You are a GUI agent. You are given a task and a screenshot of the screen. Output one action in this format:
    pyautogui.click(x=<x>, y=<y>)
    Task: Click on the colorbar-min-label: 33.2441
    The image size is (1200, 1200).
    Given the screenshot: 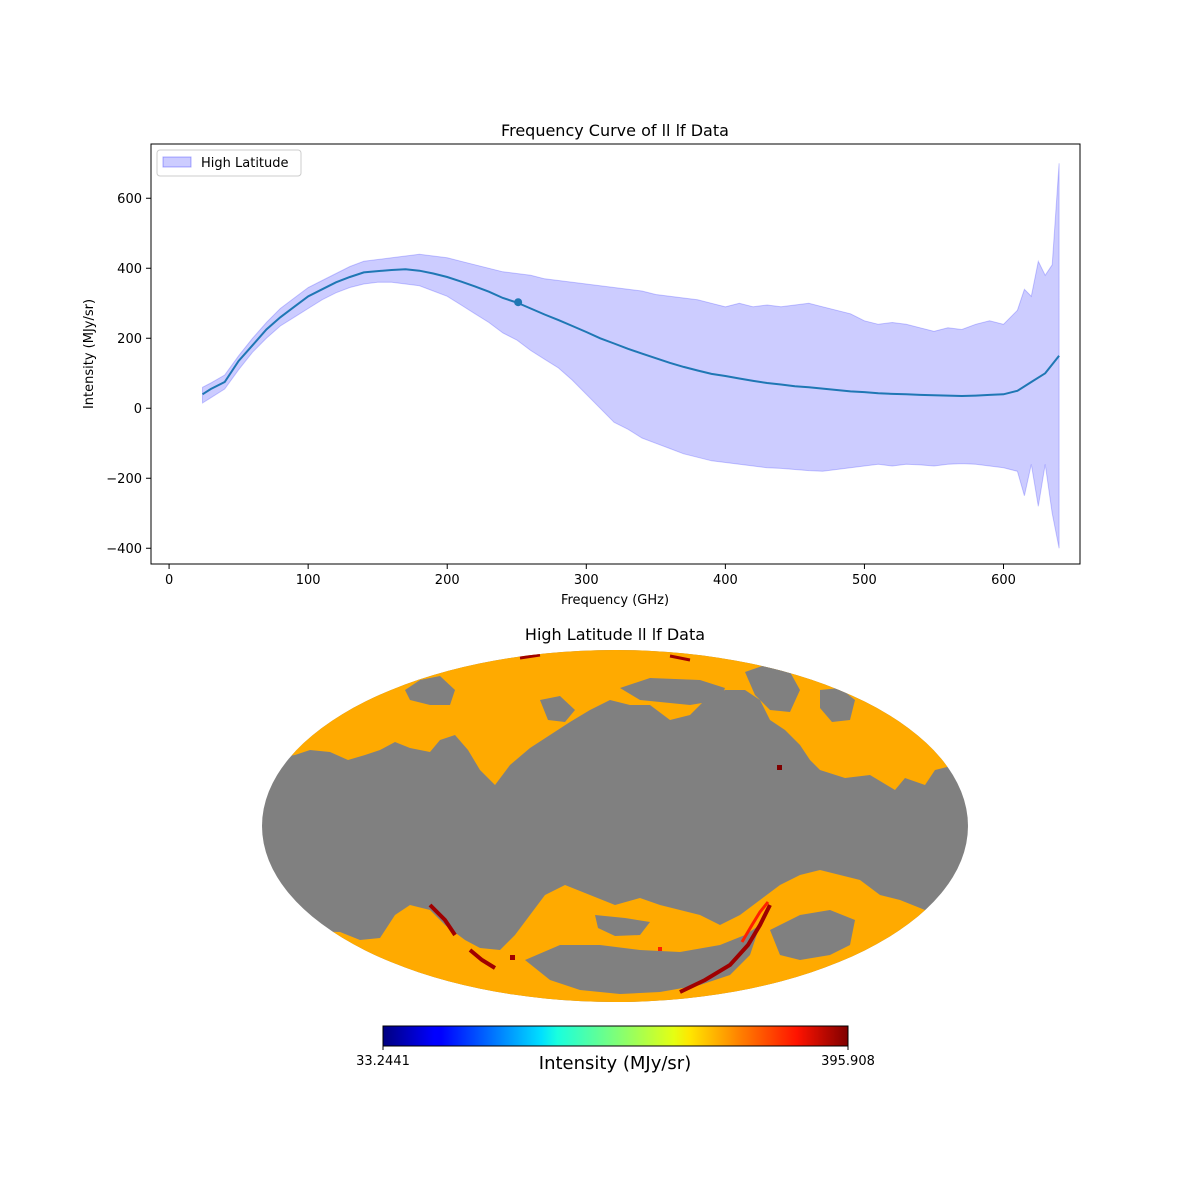 What is the action you would take?
    pyautogui.click(x=383, y=1061)
    